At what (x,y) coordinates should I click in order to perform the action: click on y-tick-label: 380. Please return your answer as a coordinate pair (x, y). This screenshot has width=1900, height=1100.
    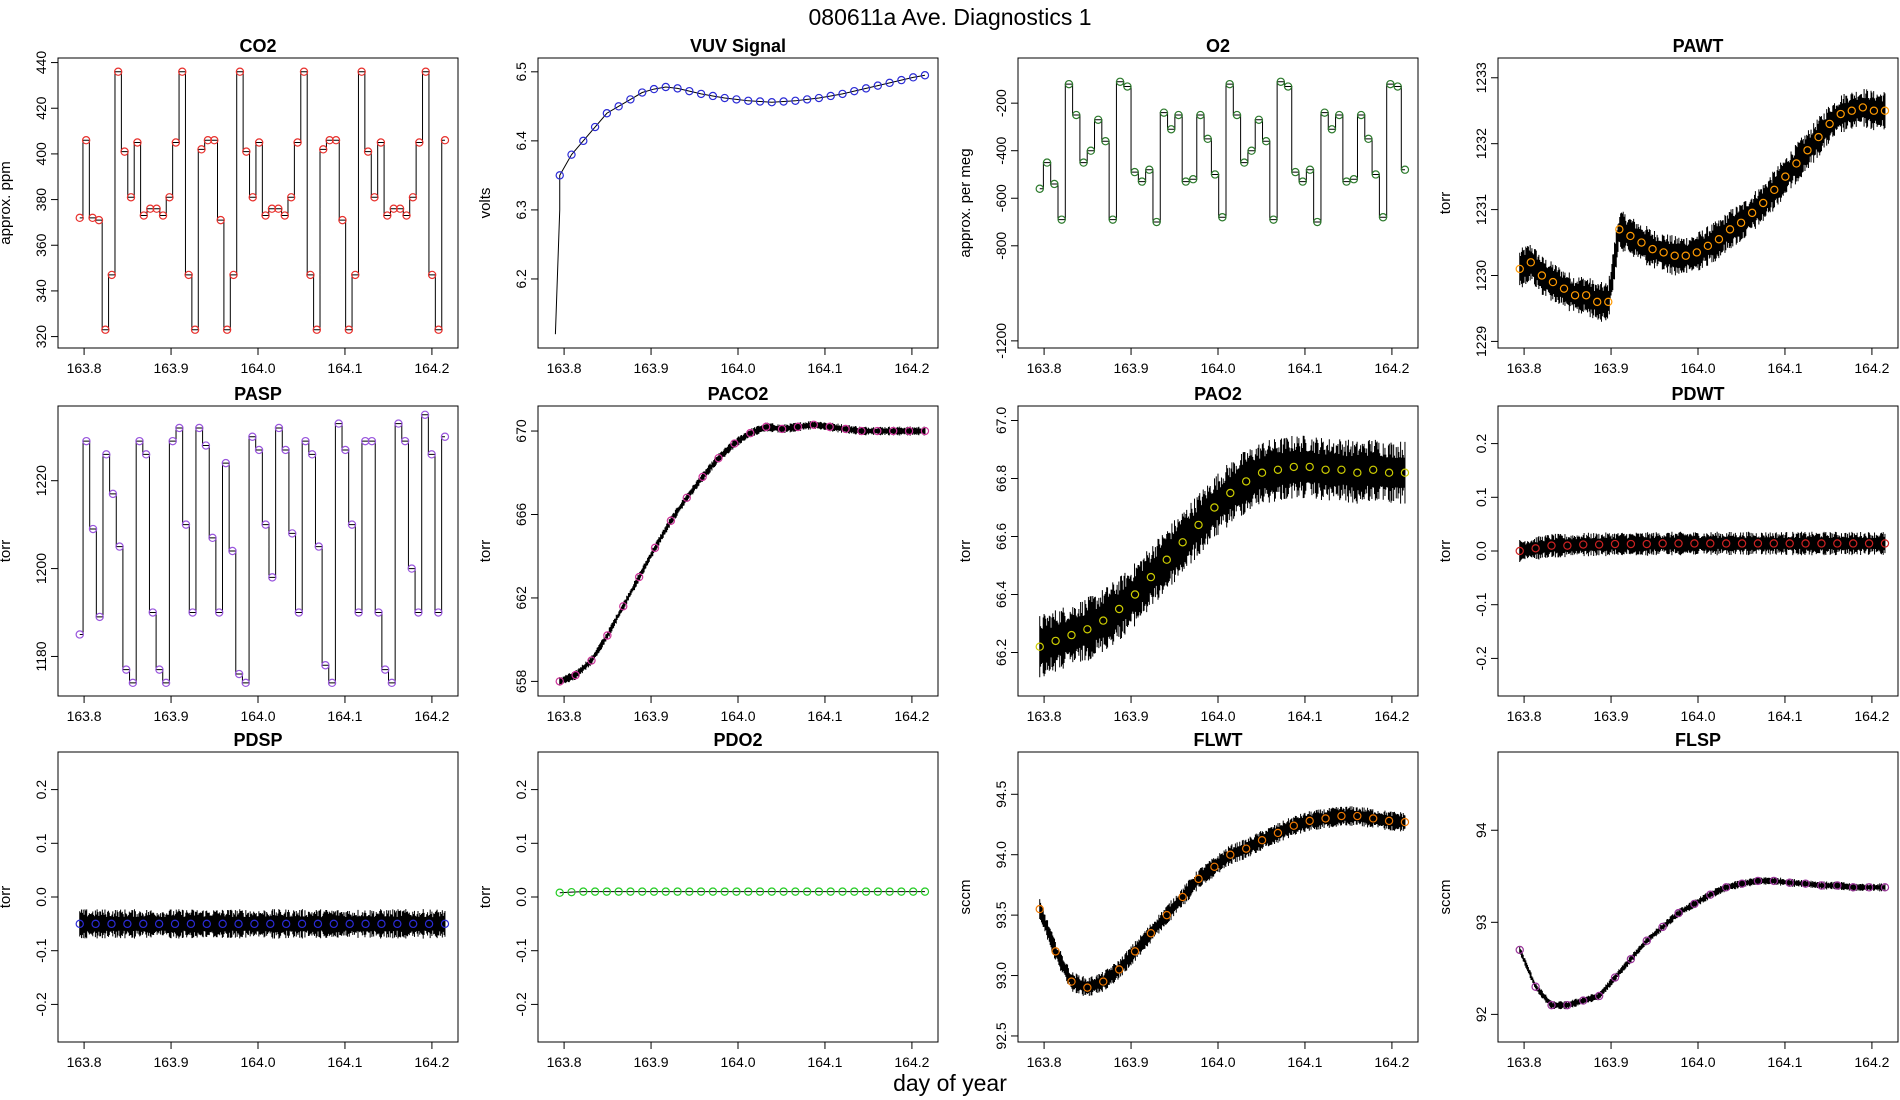
    Looking at the image, I should click on (41, 200).